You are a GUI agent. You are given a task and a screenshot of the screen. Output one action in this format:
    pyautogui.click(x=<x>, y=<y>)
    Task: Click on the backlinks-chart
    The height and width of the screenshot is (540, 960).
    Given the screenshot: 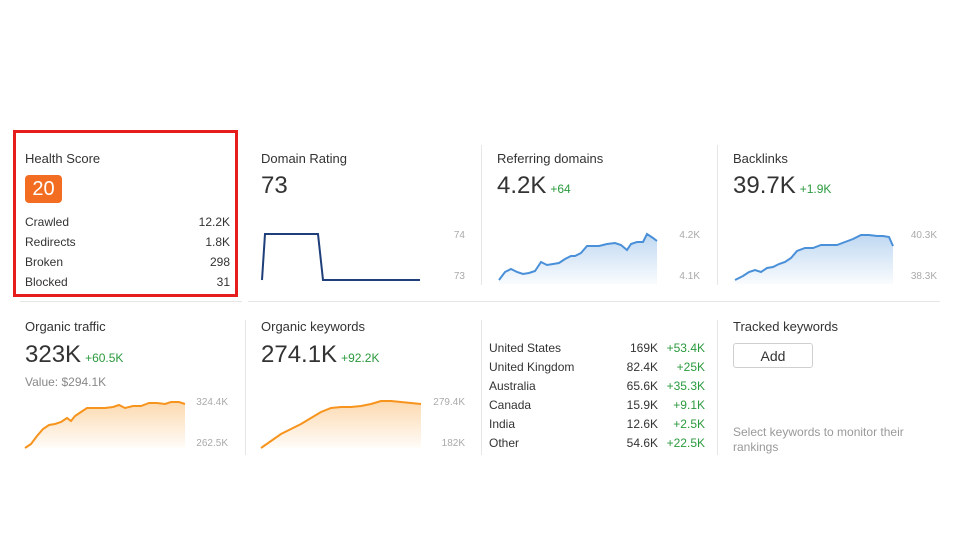 What is the action you would take?
    pyautogui.click(x=815, y=256)
    